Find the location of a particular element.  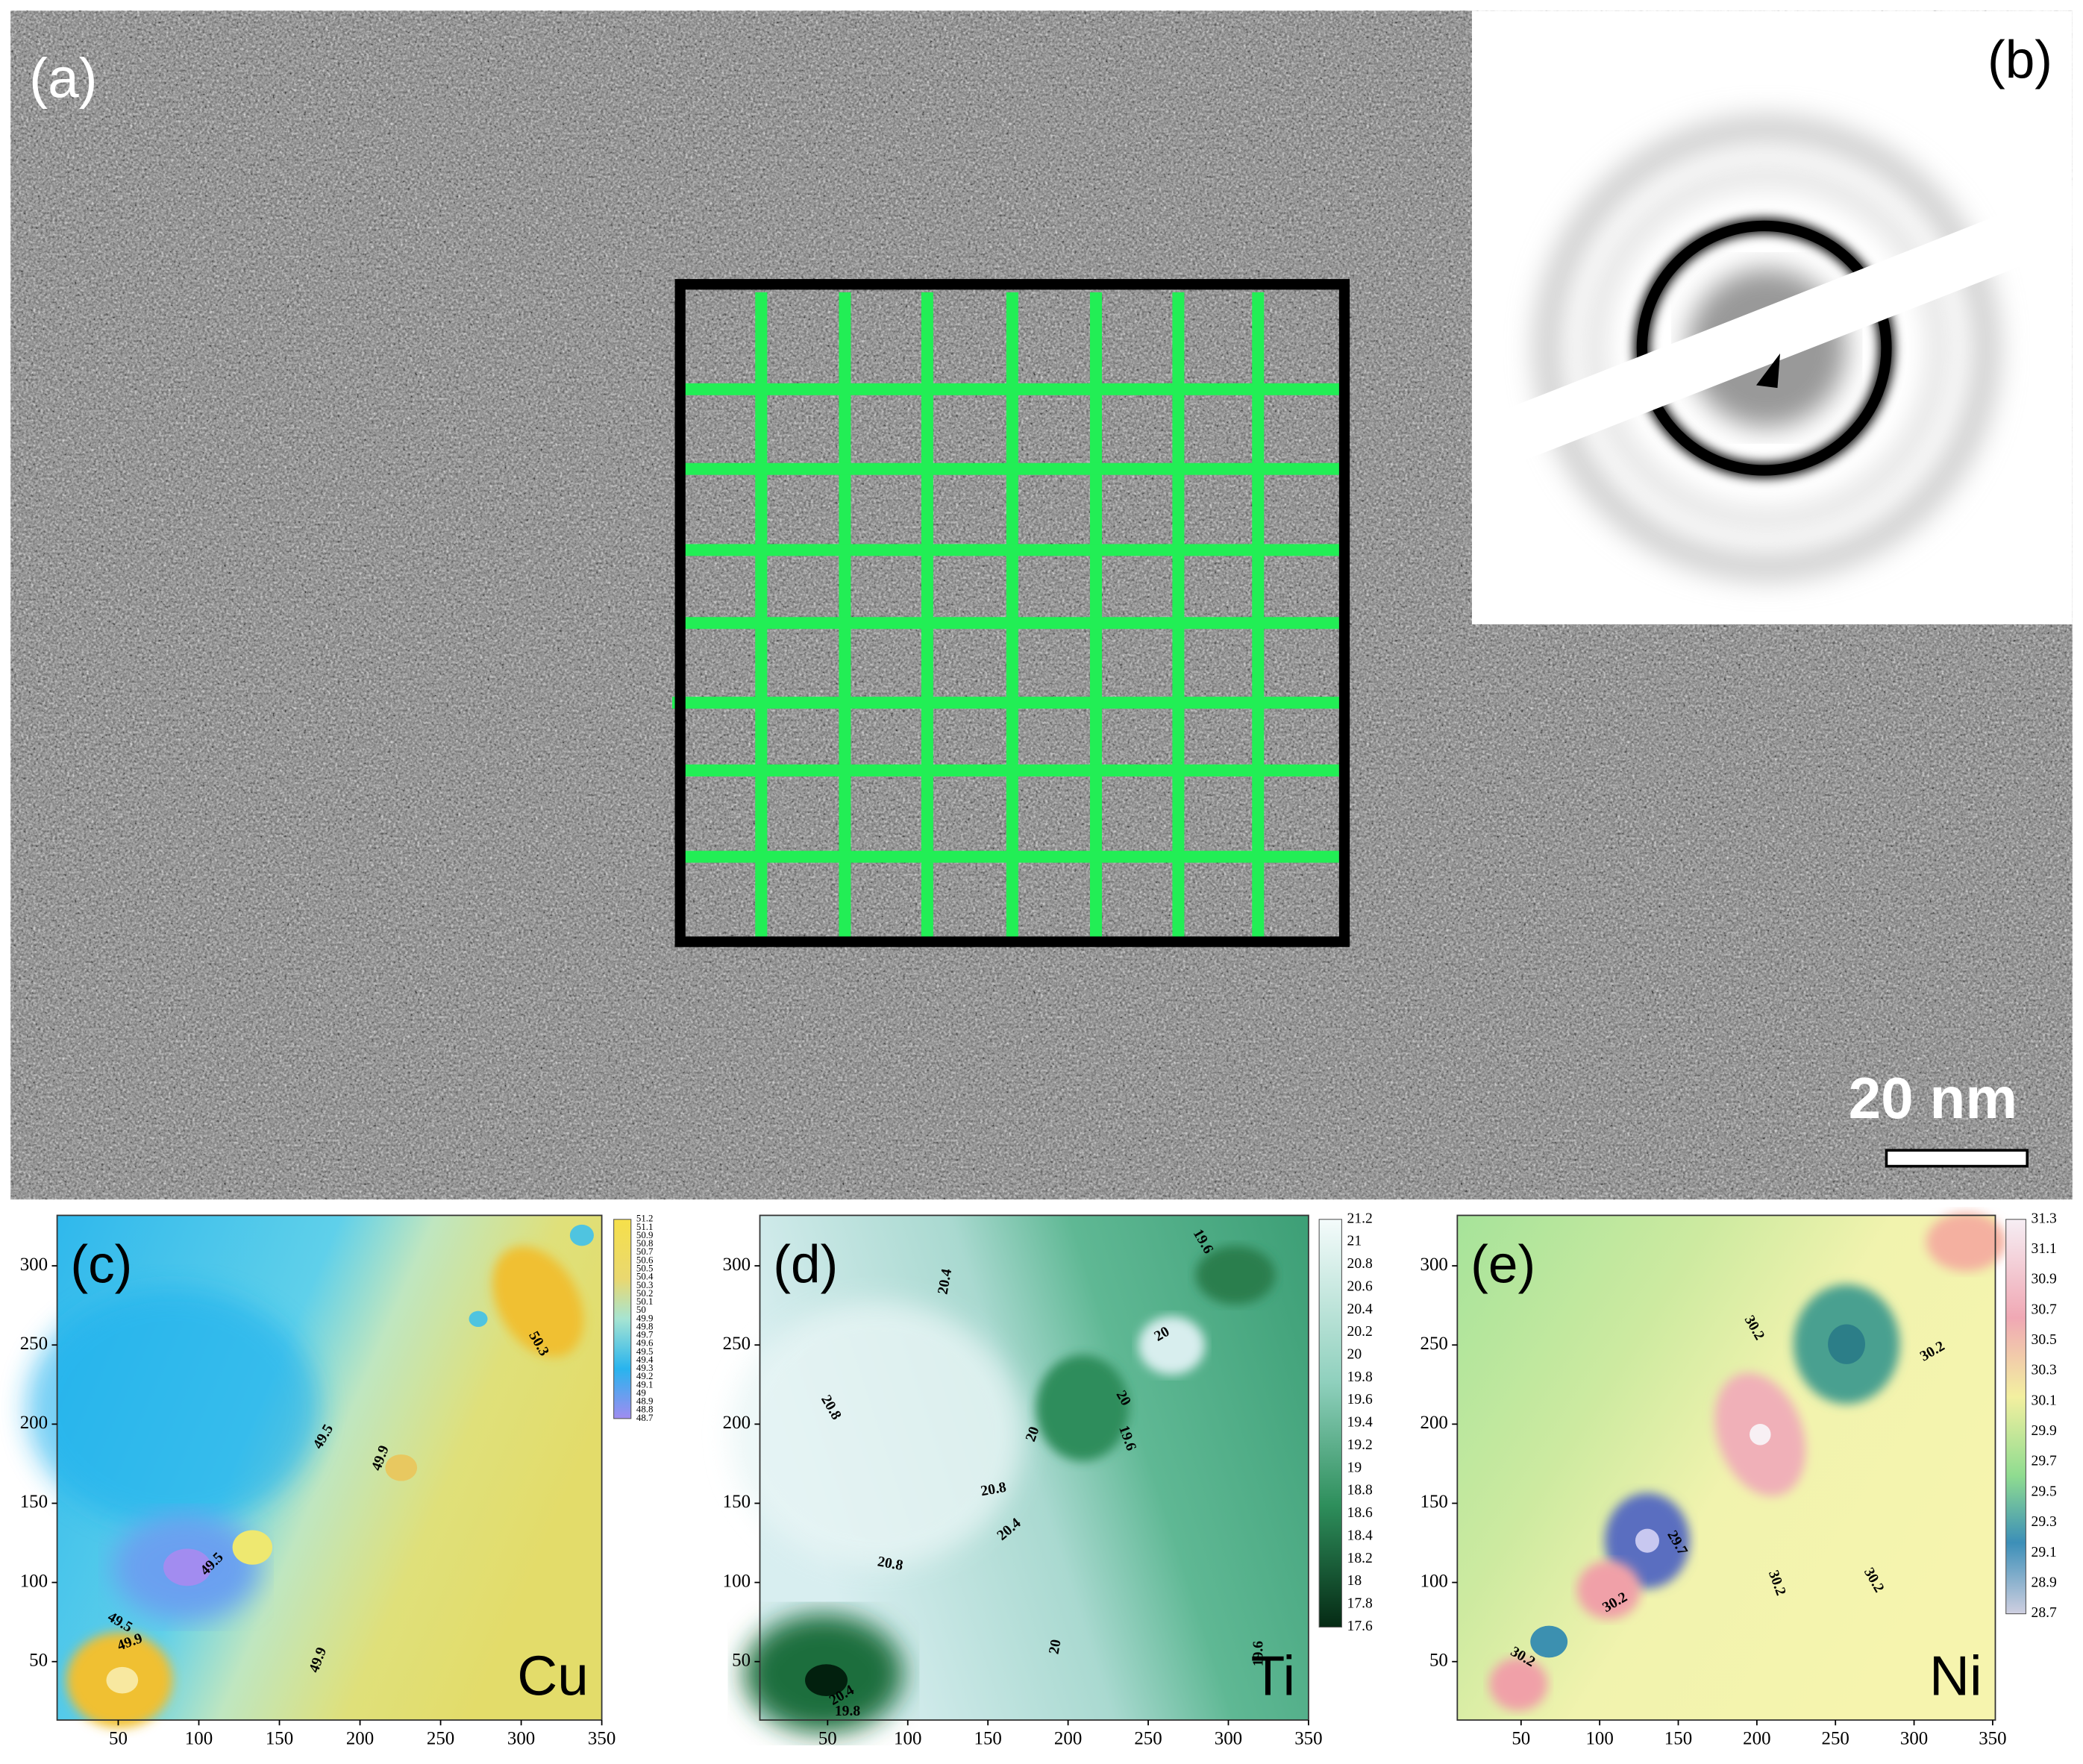

colorbar-label: 50.3 is located at coordinates (645, 1285).